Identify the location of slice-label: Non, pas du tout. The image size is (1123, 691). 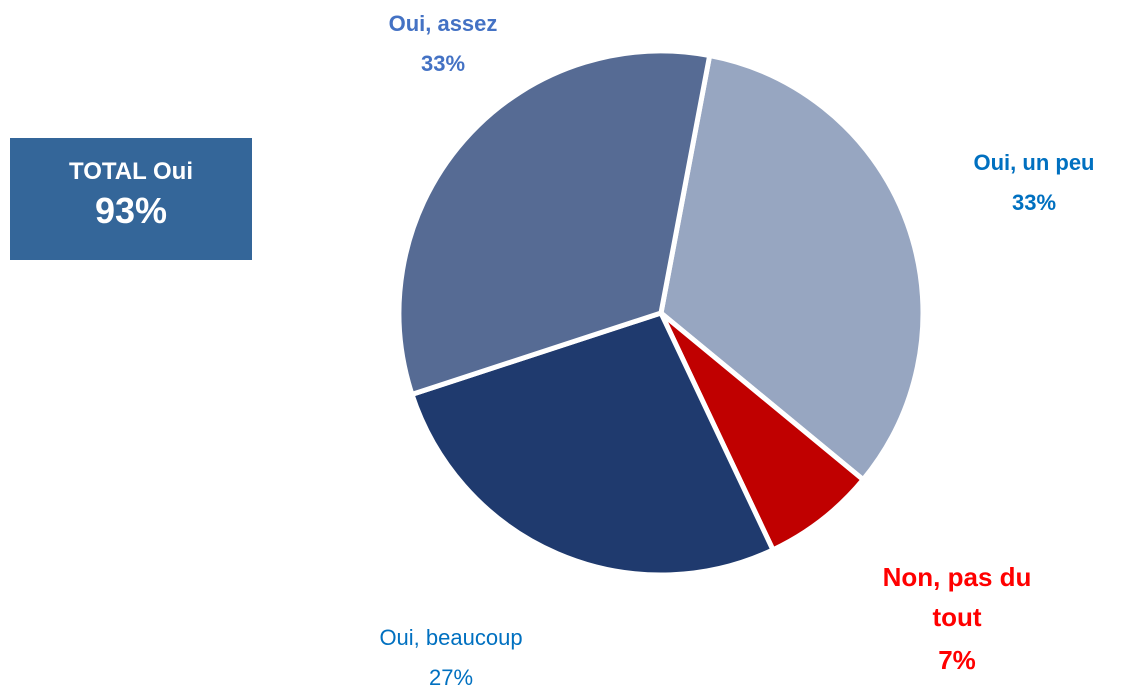
(957, 597).